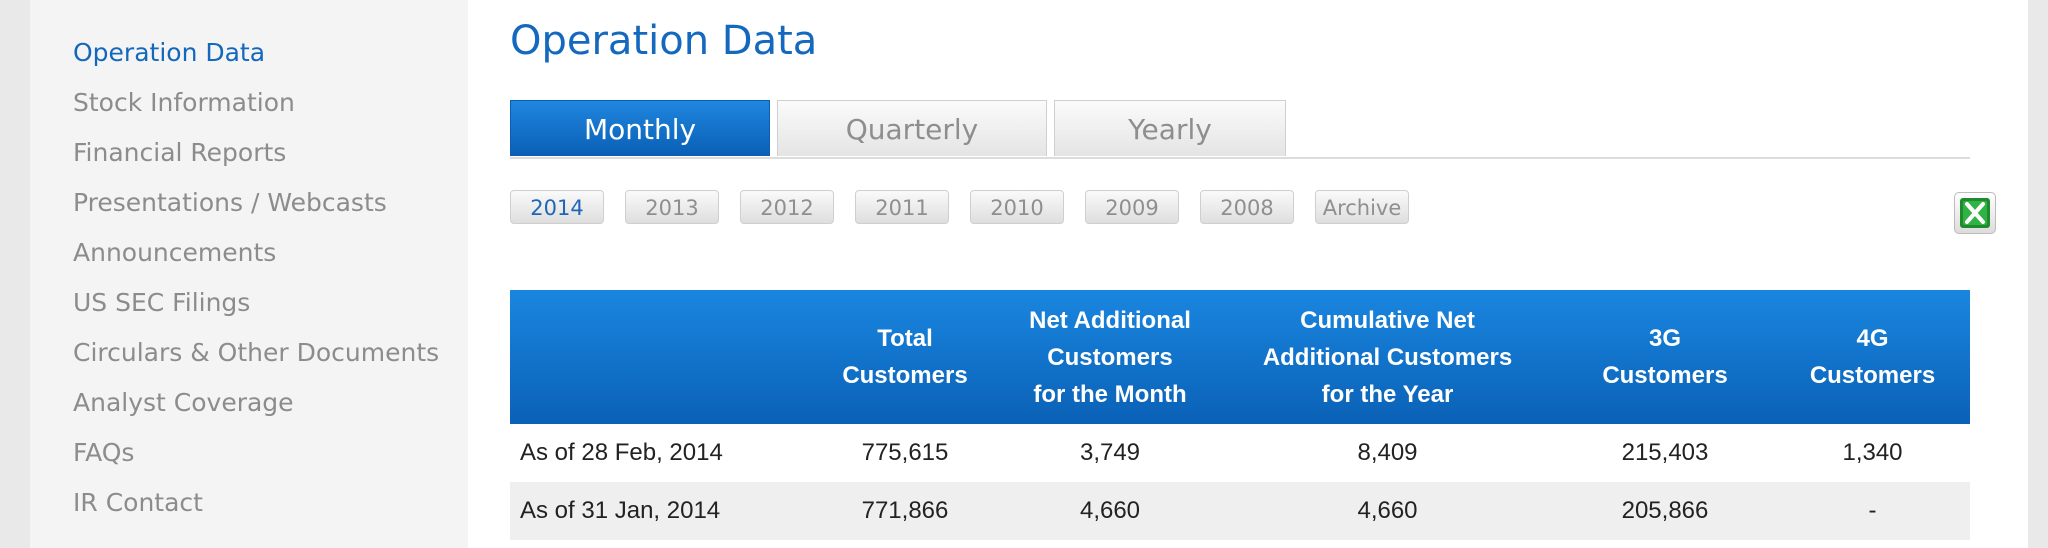 The height and width of the screenshot is (548, 2048). Describe the element at coordinates (557, 207) in the screenshot. I see `year-button-2014: 2014` at that location.